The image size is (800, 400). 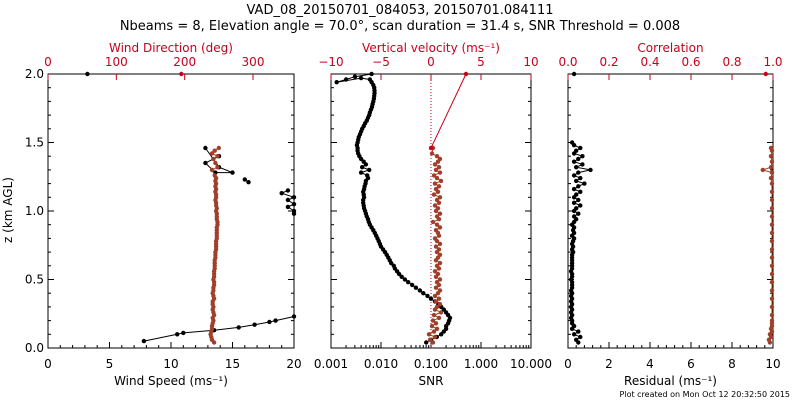 What do you see at coordinates (331, 364) in the screenshot?
I see `x-tick-label: 0.001` at bounding box center [331, 364].